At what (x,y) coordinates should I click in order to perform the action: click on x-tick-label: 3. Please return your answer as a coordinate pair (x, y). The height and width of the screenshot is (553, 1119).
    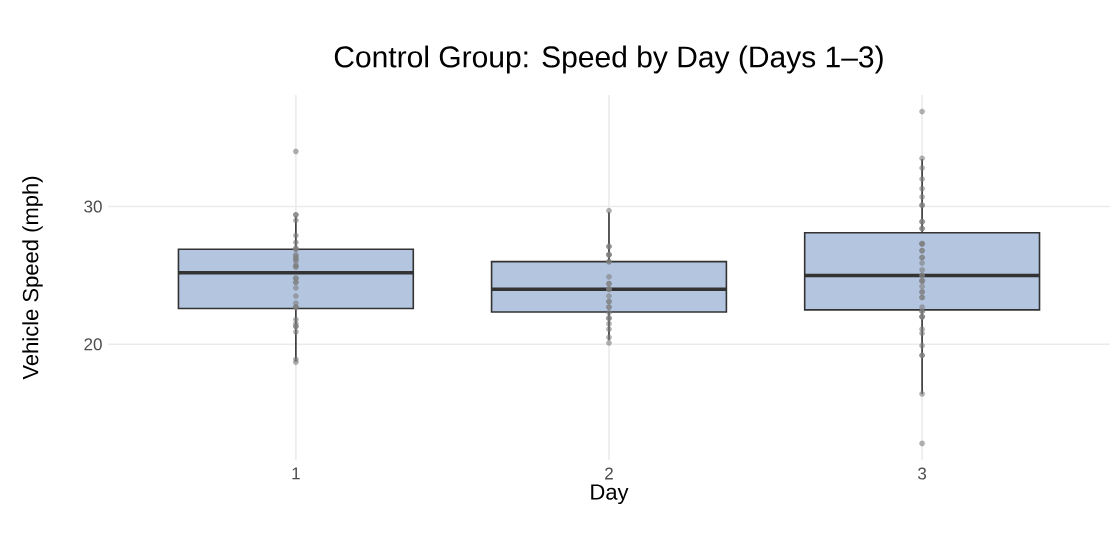
    Looking at the image, I should click on (922, 473).